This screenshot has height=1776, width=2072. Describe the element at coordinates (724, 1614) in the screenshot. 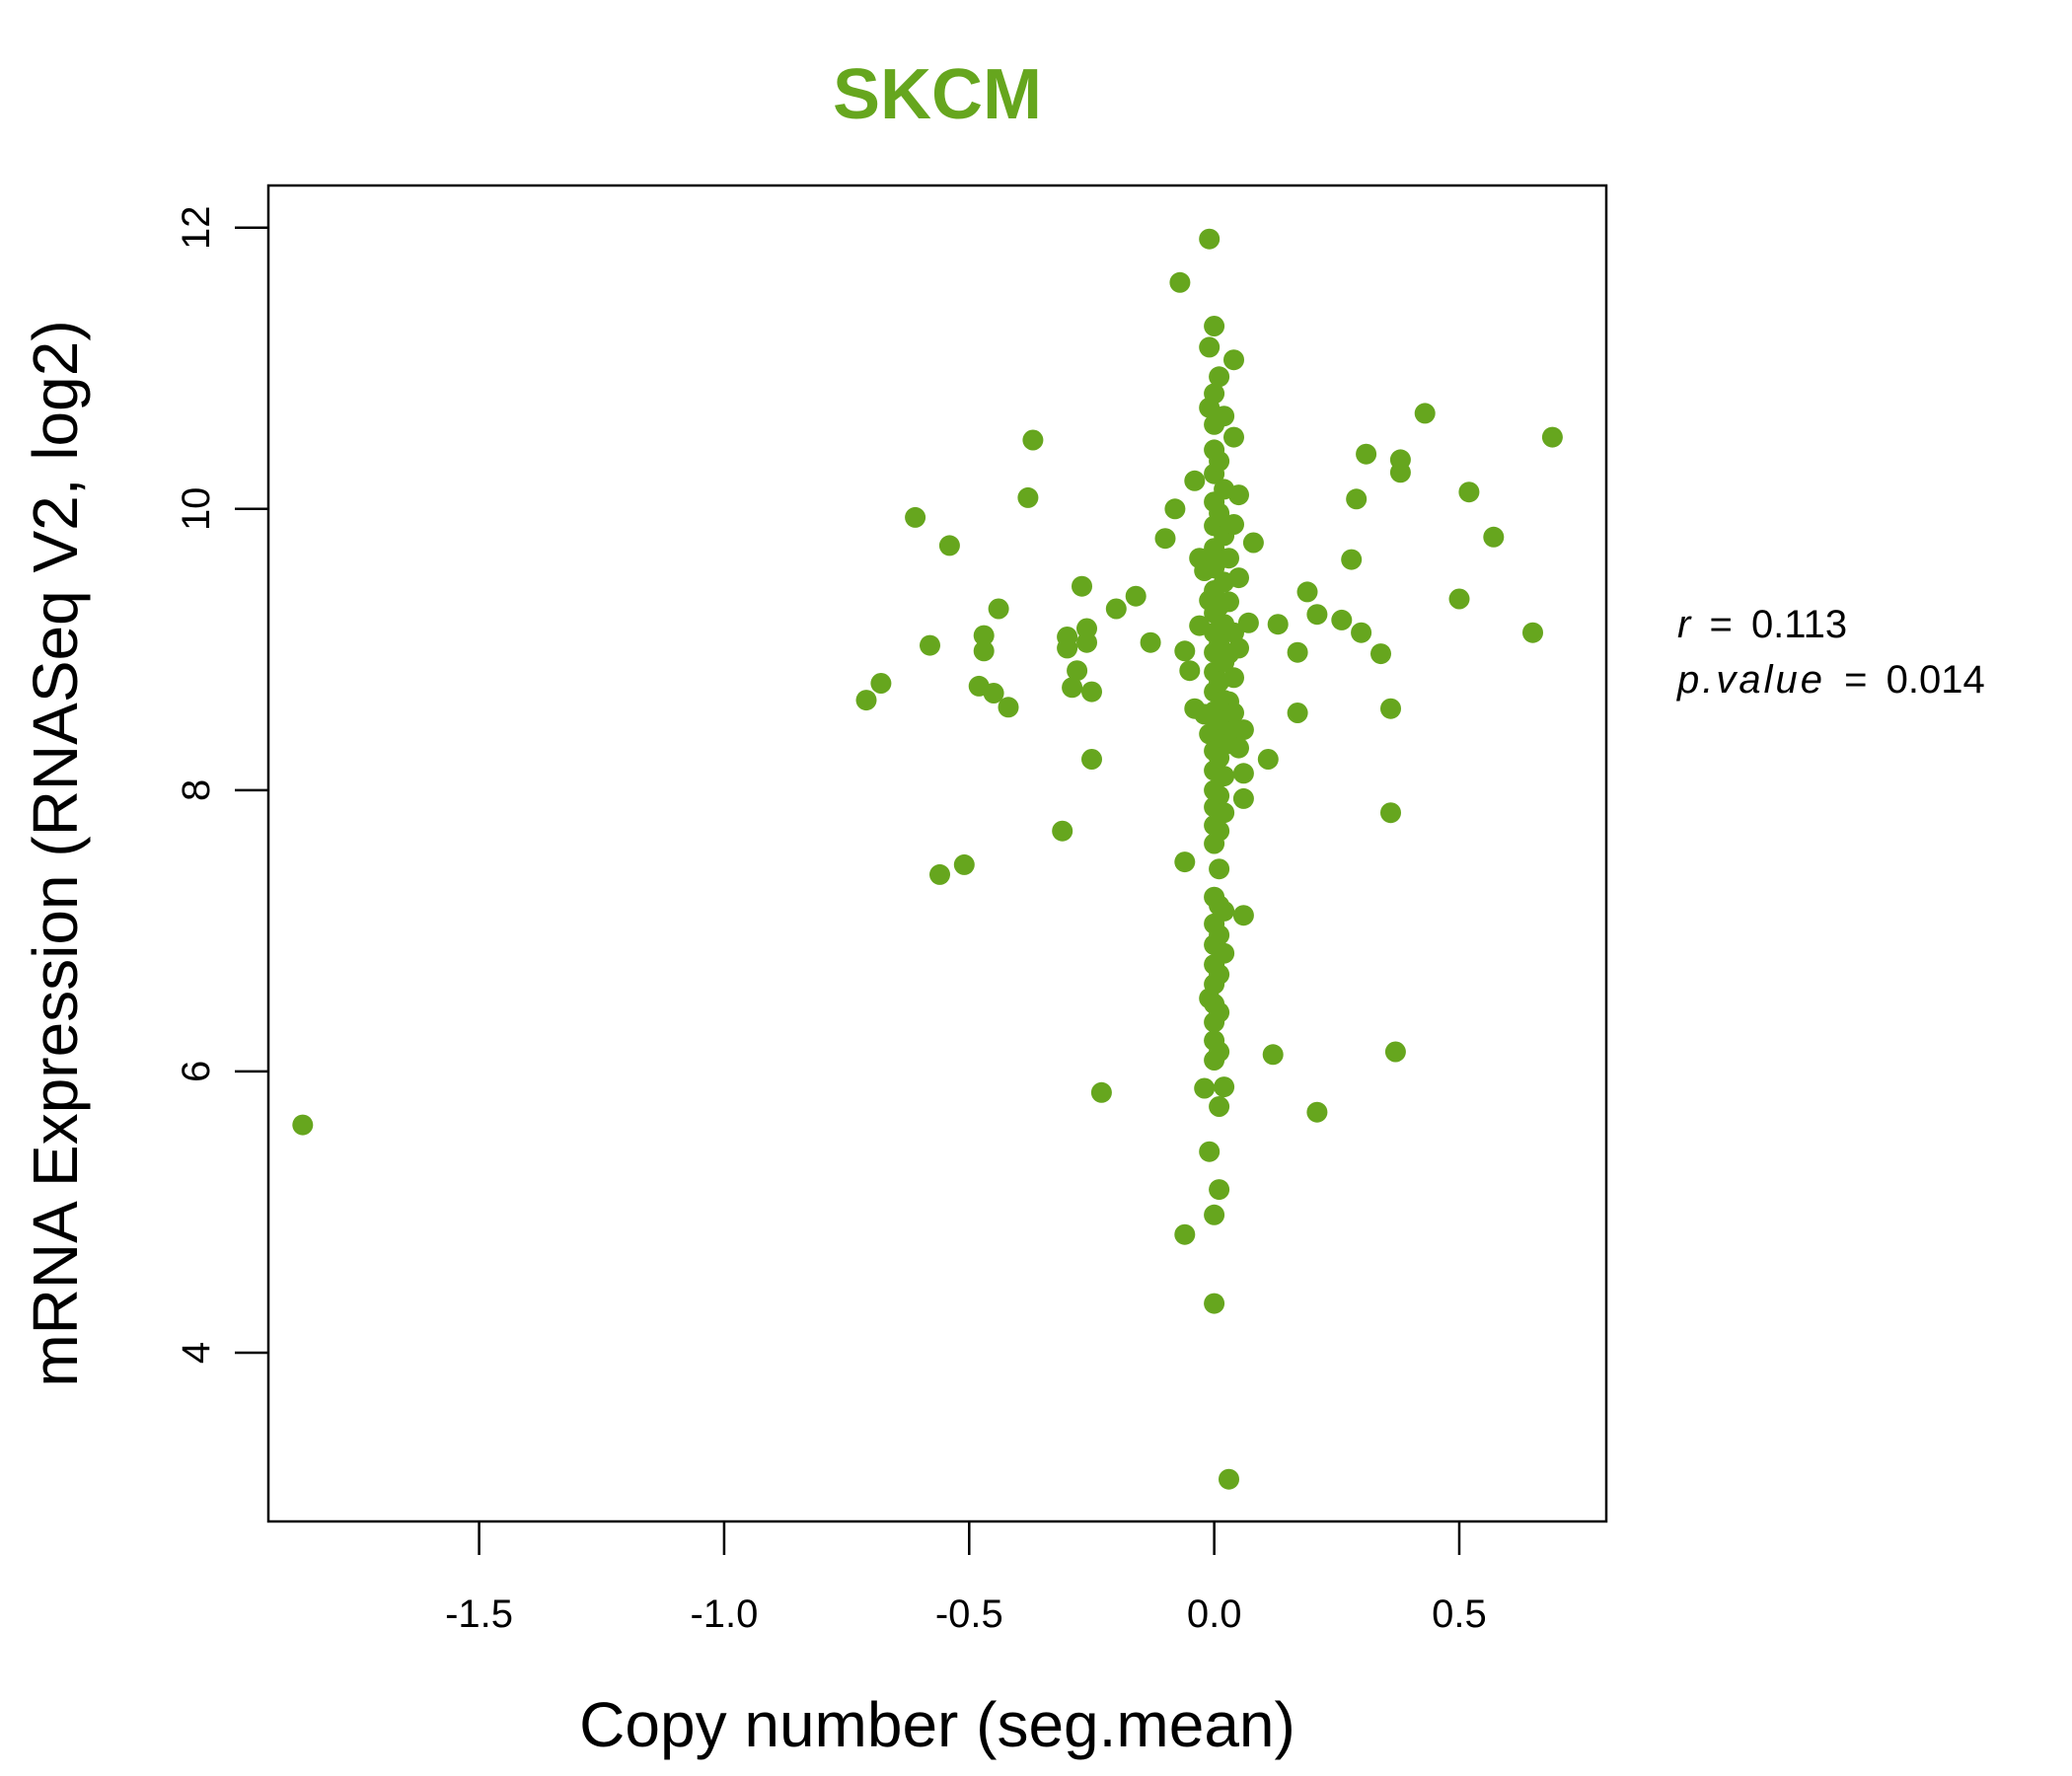

I see `x-tick-label-1: -1.0` at that location.